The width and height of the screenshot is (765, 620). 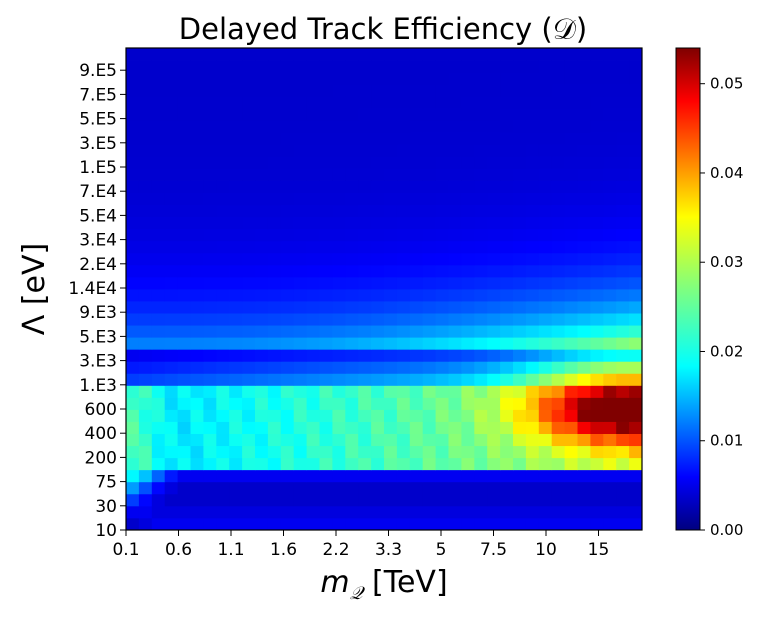 What do you see at coordinates (98, 313) in the screenshot?
I see `y-tick-label: 9.E3` at bounding box center [98, 313].